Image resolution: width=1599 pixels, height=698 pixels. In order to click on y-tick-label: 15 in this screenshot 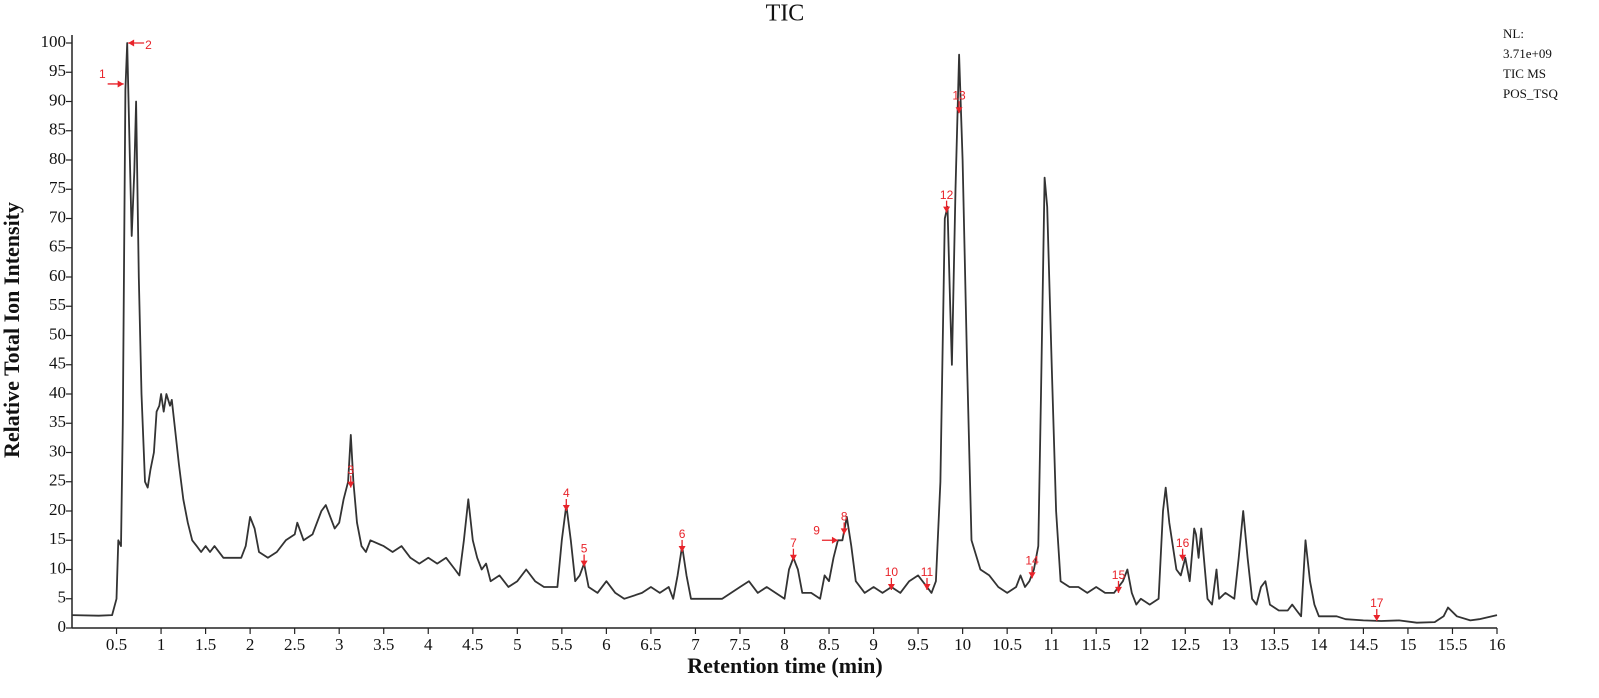, I will do `click(57, 538)`.